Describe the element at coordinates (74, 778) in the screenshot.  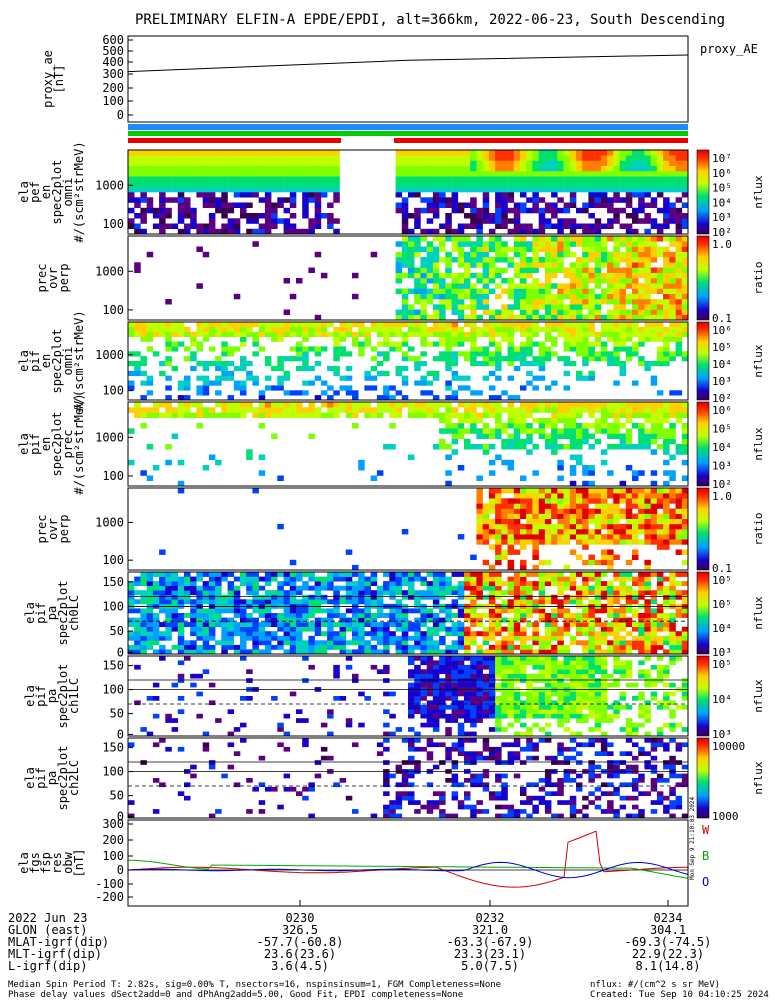
I see `y-label-line: ch2LC` at that location.